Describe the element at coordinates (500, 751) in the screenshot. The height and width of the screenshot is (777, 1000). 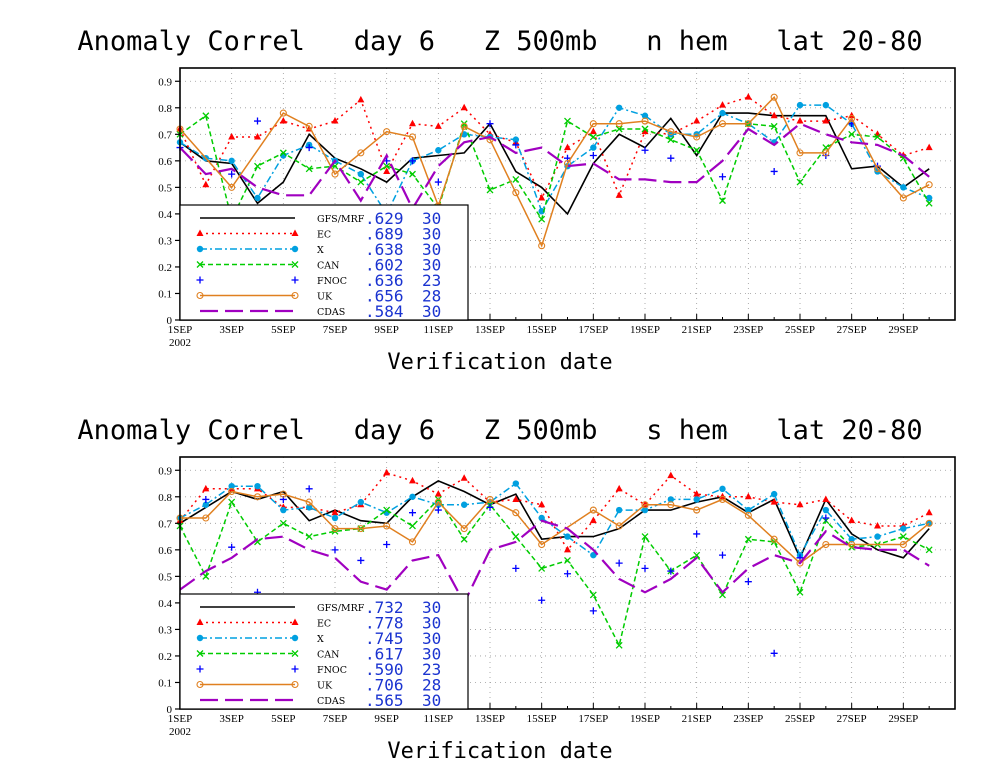
I see `x-axis-label: Verification date` at that location.